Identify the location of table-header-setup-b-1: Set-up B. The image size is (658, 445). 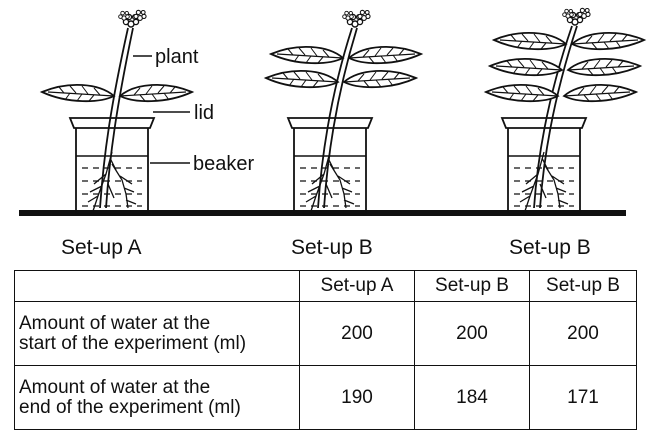
(472, 286).